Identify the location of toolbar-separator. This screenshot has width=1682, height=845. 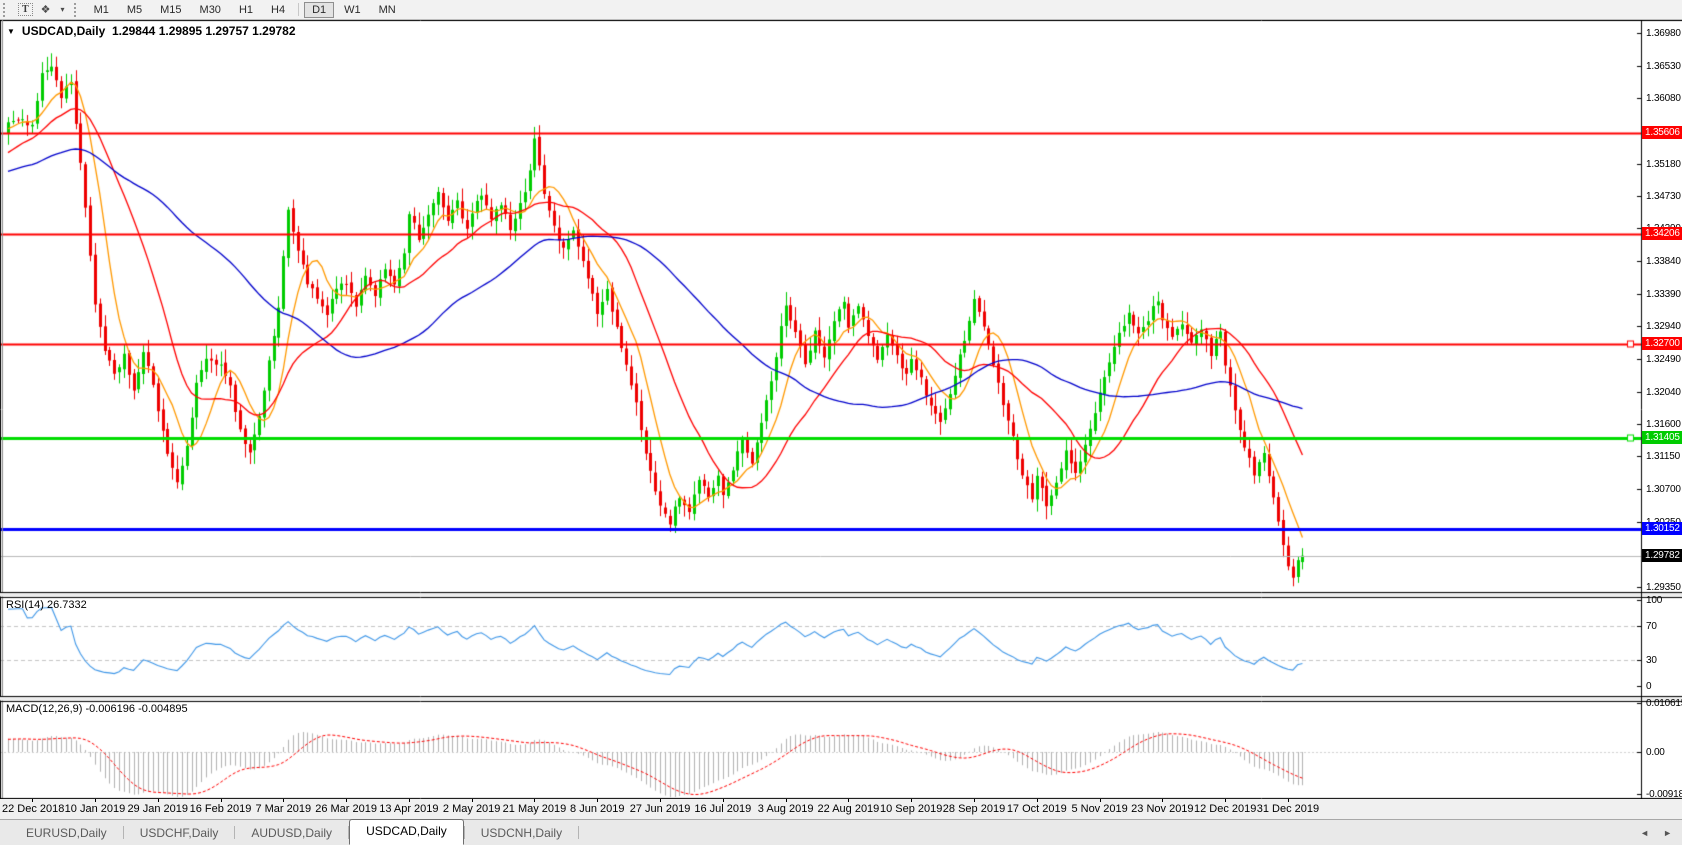
(299, 9).